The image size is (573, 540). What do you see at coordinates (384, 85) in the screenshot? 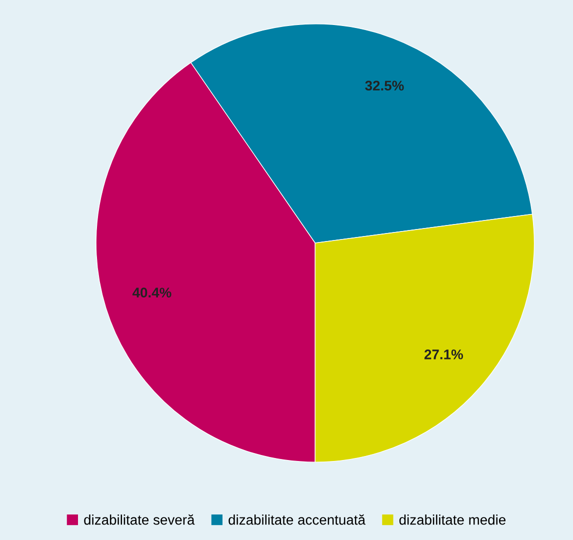
I see `data-label: 32.5%` at bounding box center [384, 85].